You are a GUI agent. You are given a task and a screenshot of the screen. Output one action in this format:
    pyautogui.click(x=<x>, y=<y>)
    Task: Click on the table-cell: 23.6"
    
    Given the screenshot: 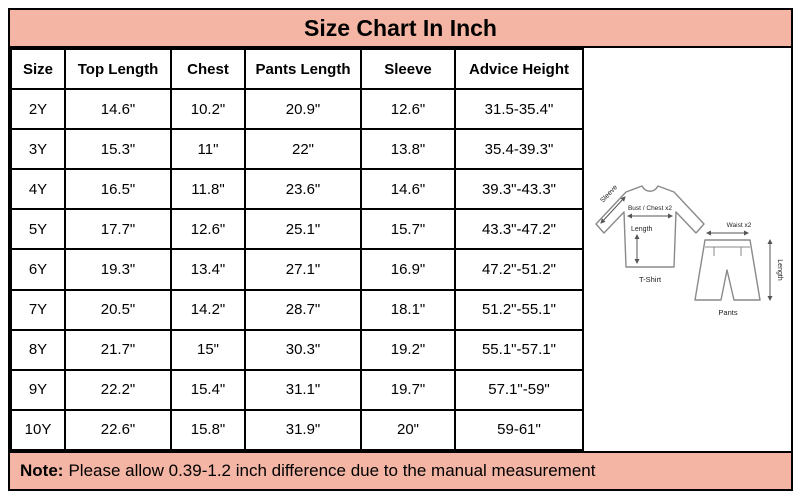 What is the action you would take?
    pyautogui.click(x=303, y=189)
    